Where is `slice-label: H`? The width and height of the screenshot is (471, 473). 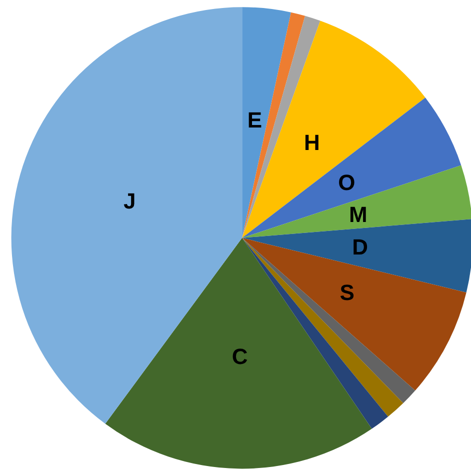 slice-label: H is located at coordinates (312, 142).